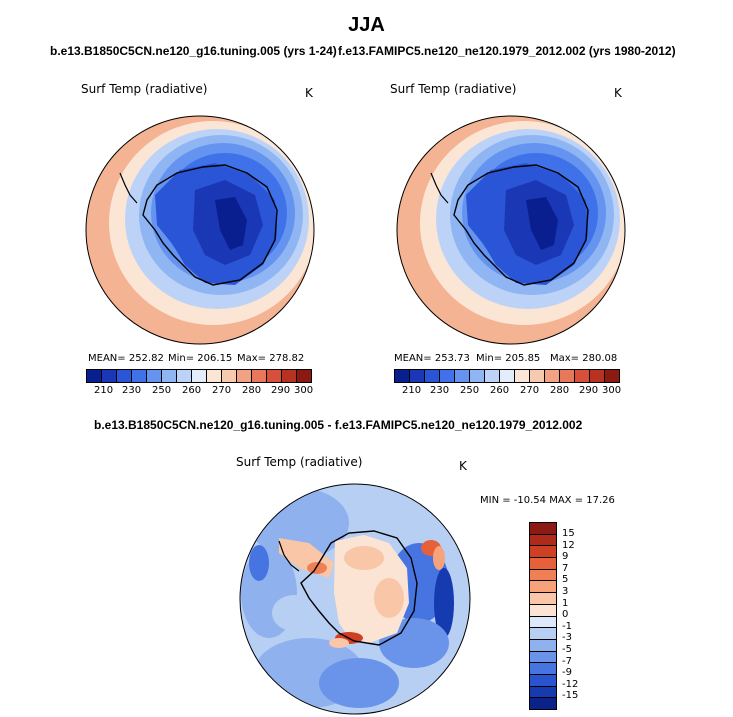  I want to click on tick-label: -15, so click(570, 696).